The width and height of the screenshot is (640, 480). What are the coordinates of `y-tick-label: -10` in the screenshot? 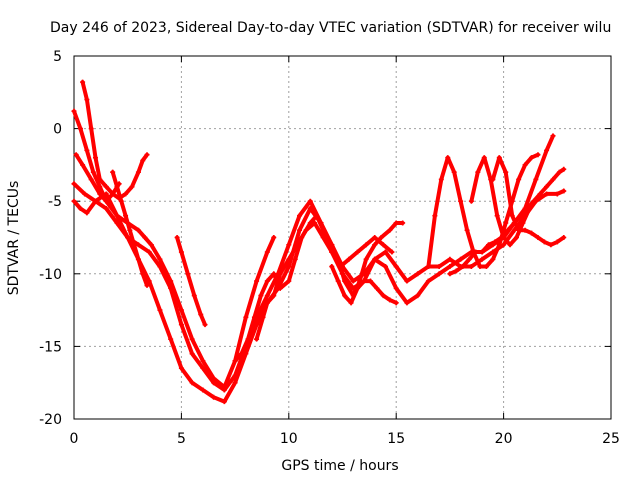 It's located at (50, 275).